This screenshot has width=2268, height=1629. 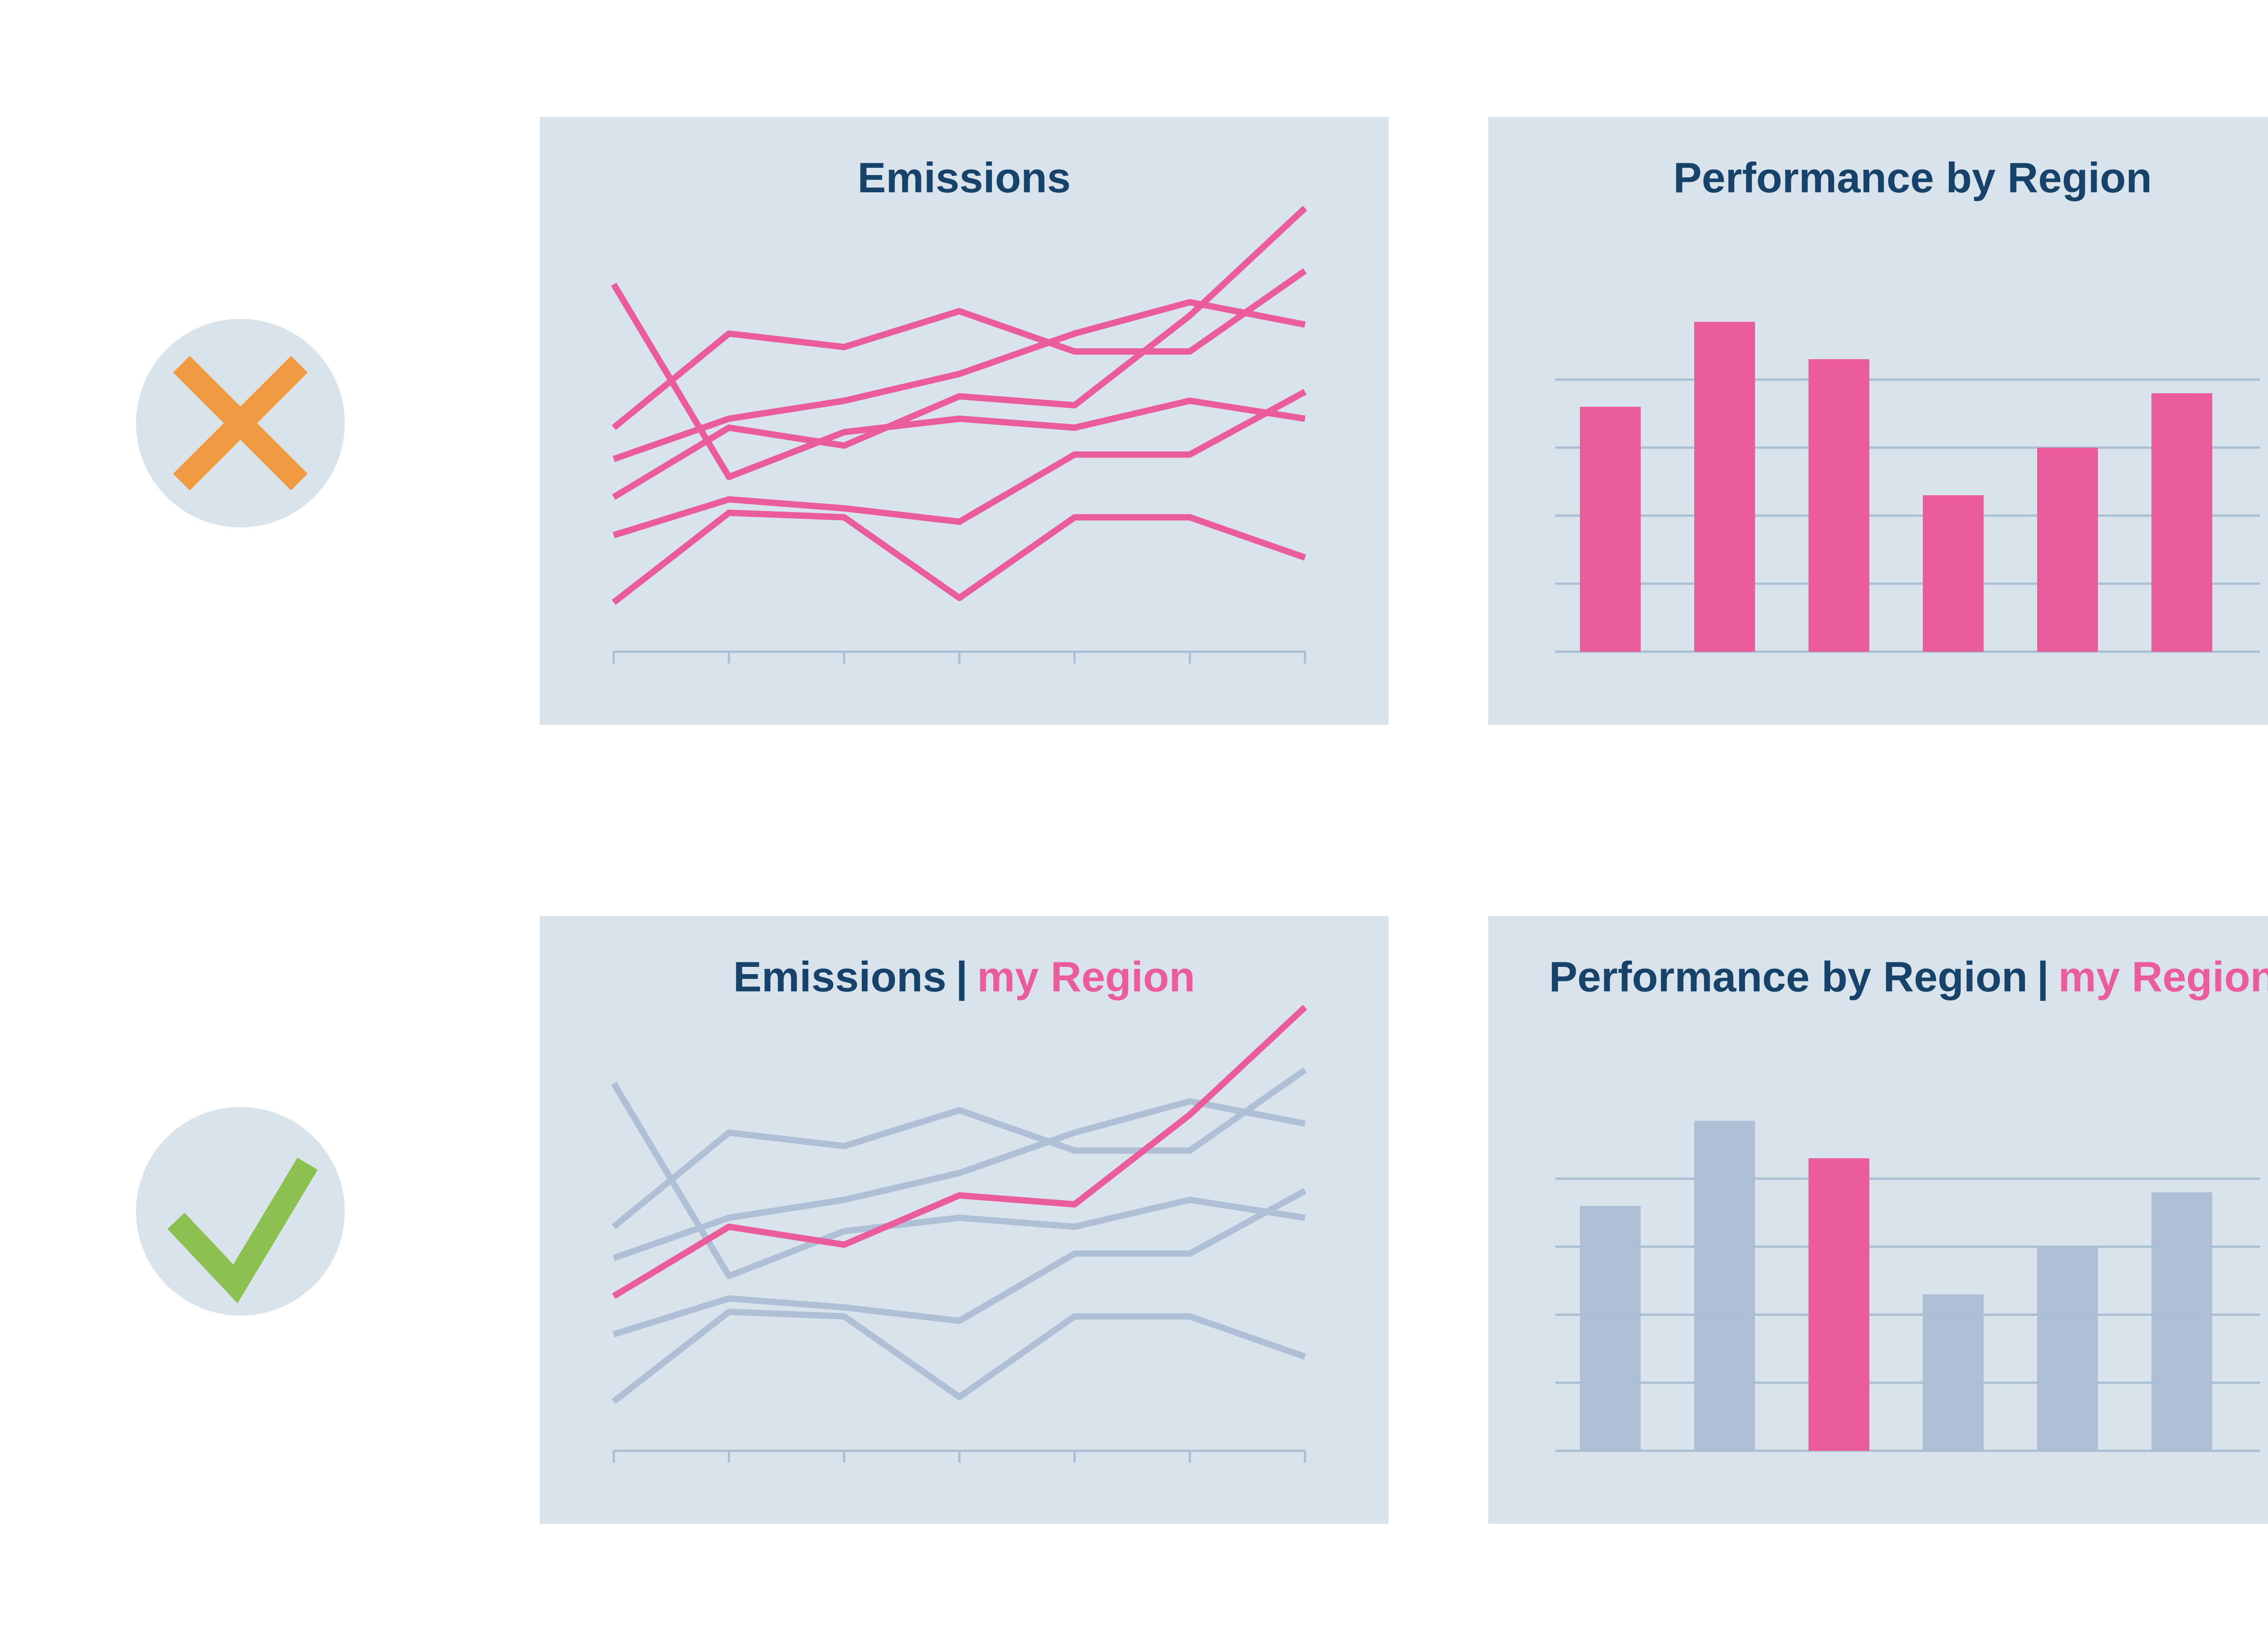 I want to click on performance-bar-chart, so click(x=1908, y=488).